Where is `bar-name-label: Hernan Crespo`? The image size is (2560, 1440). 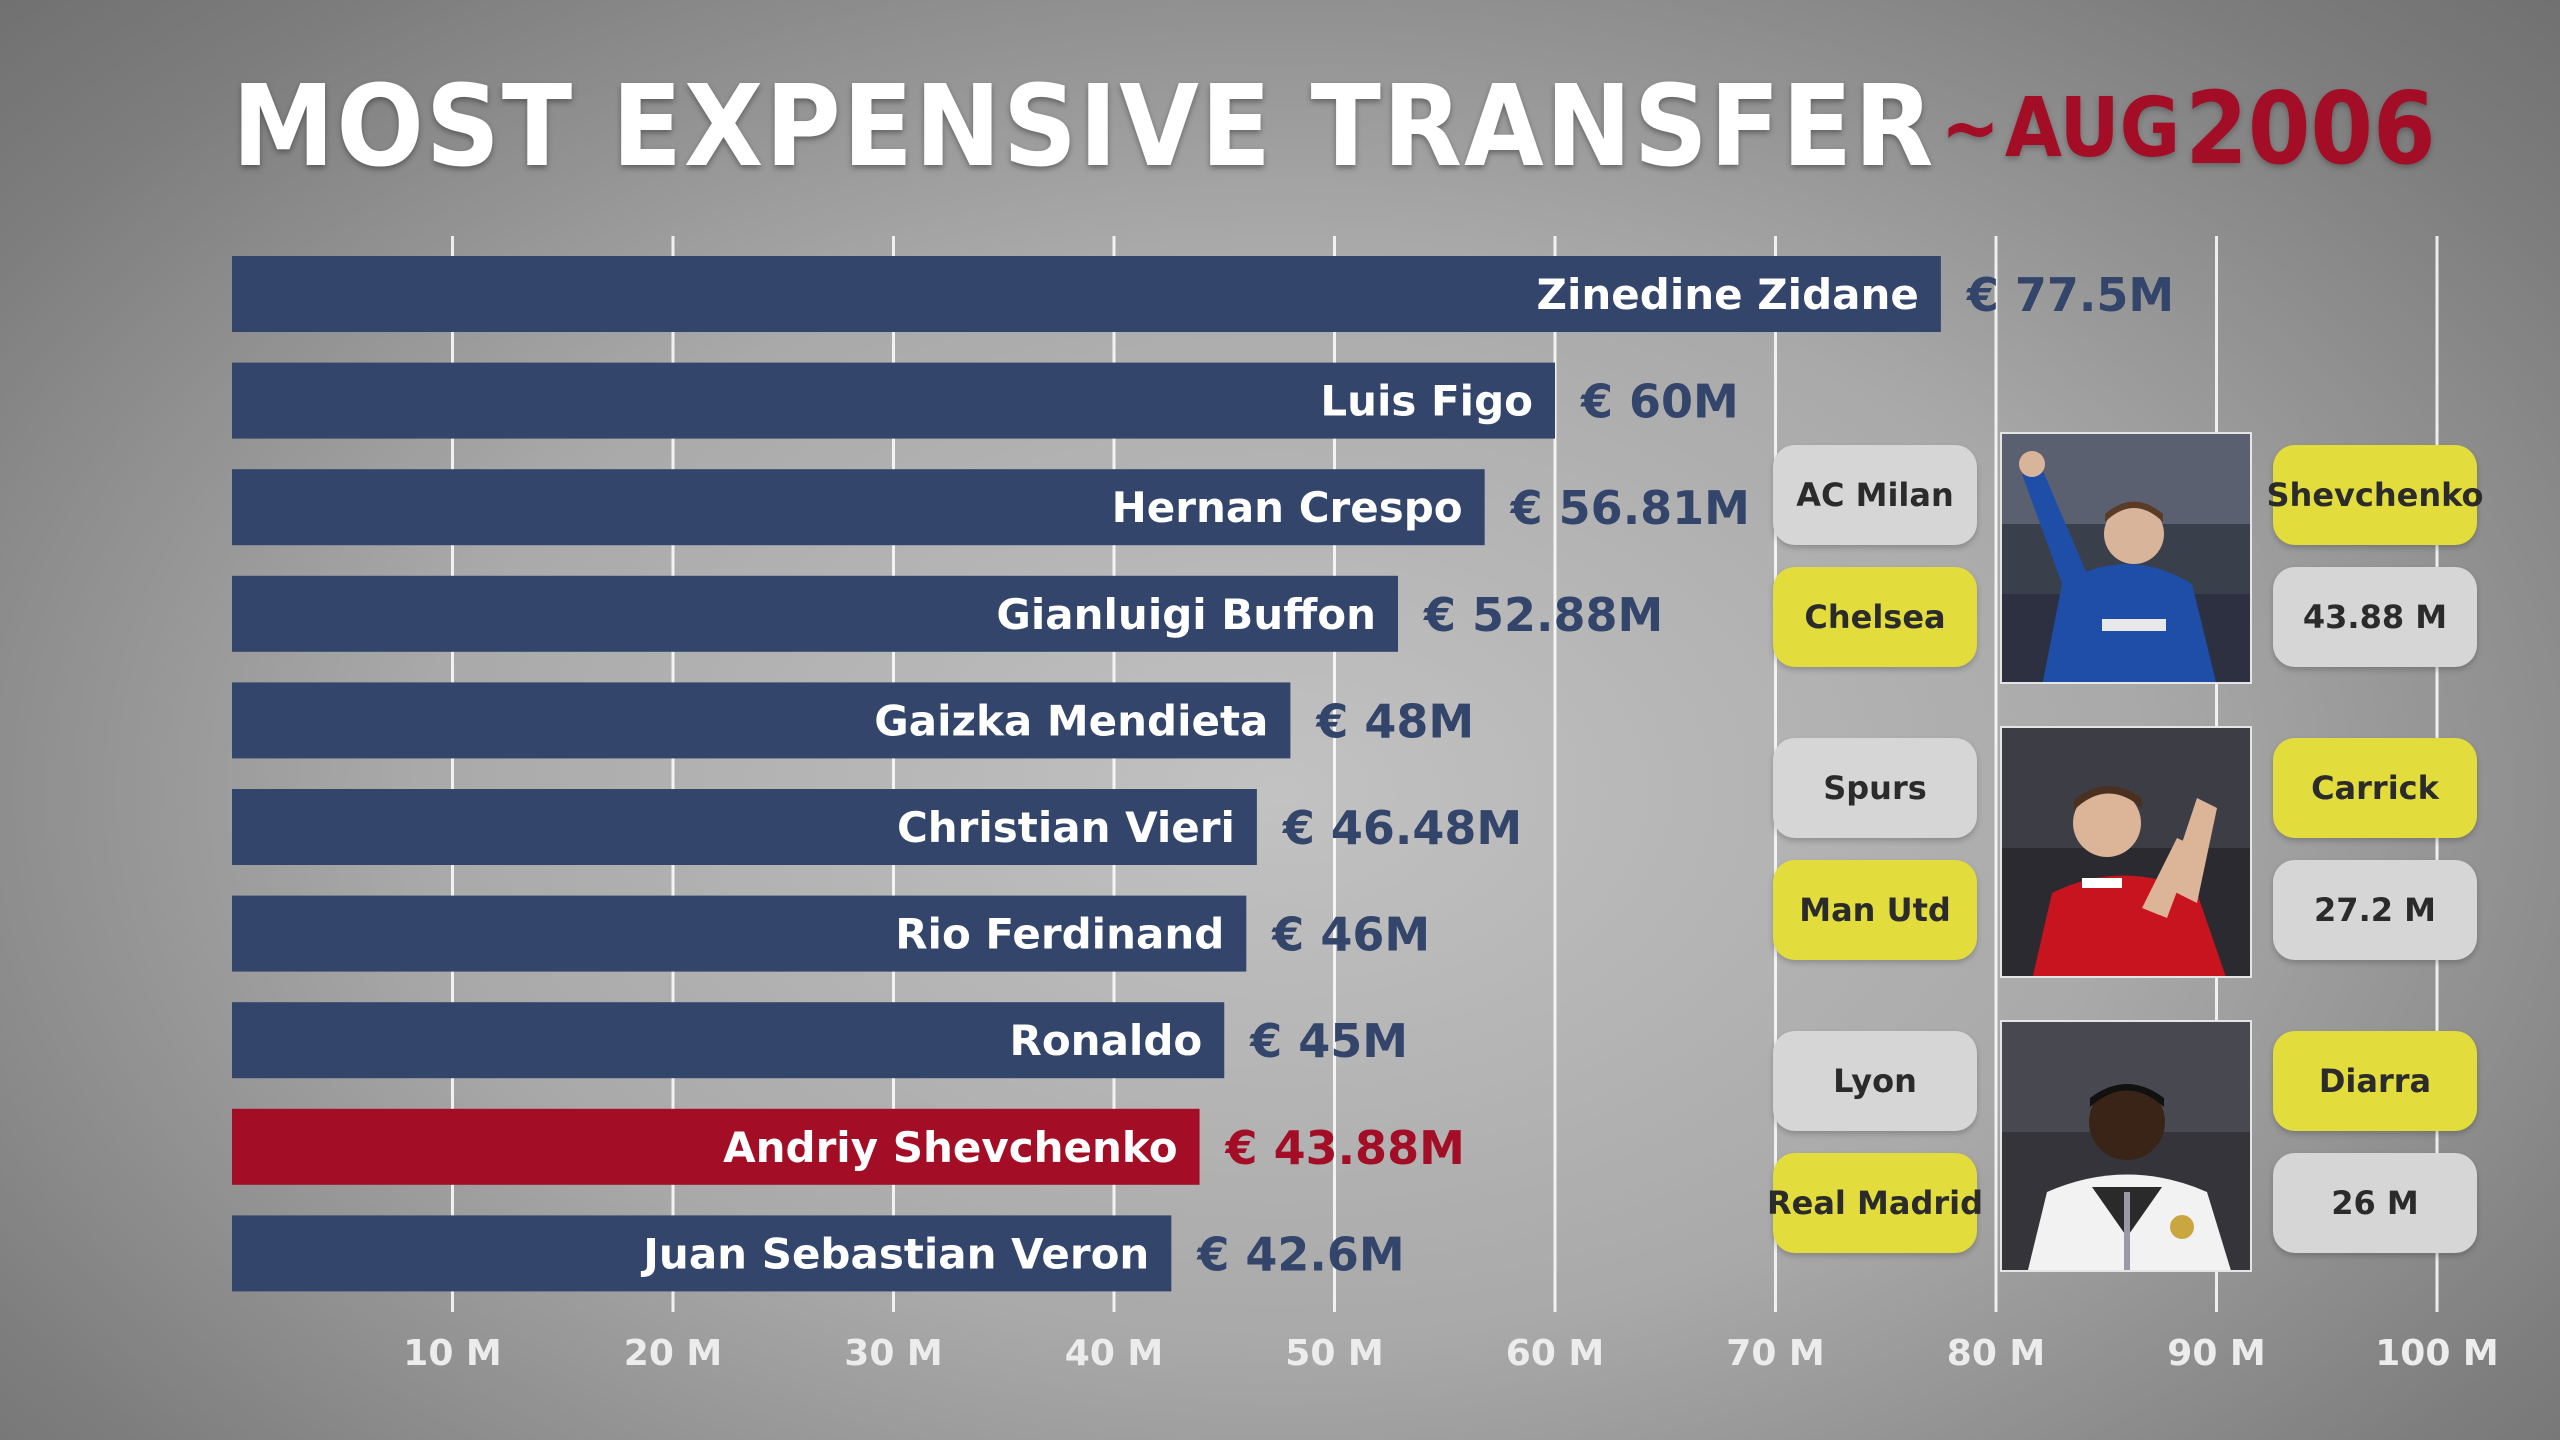 bar-name-label: Hernan Crespo is located at coordinates (1287, 507).